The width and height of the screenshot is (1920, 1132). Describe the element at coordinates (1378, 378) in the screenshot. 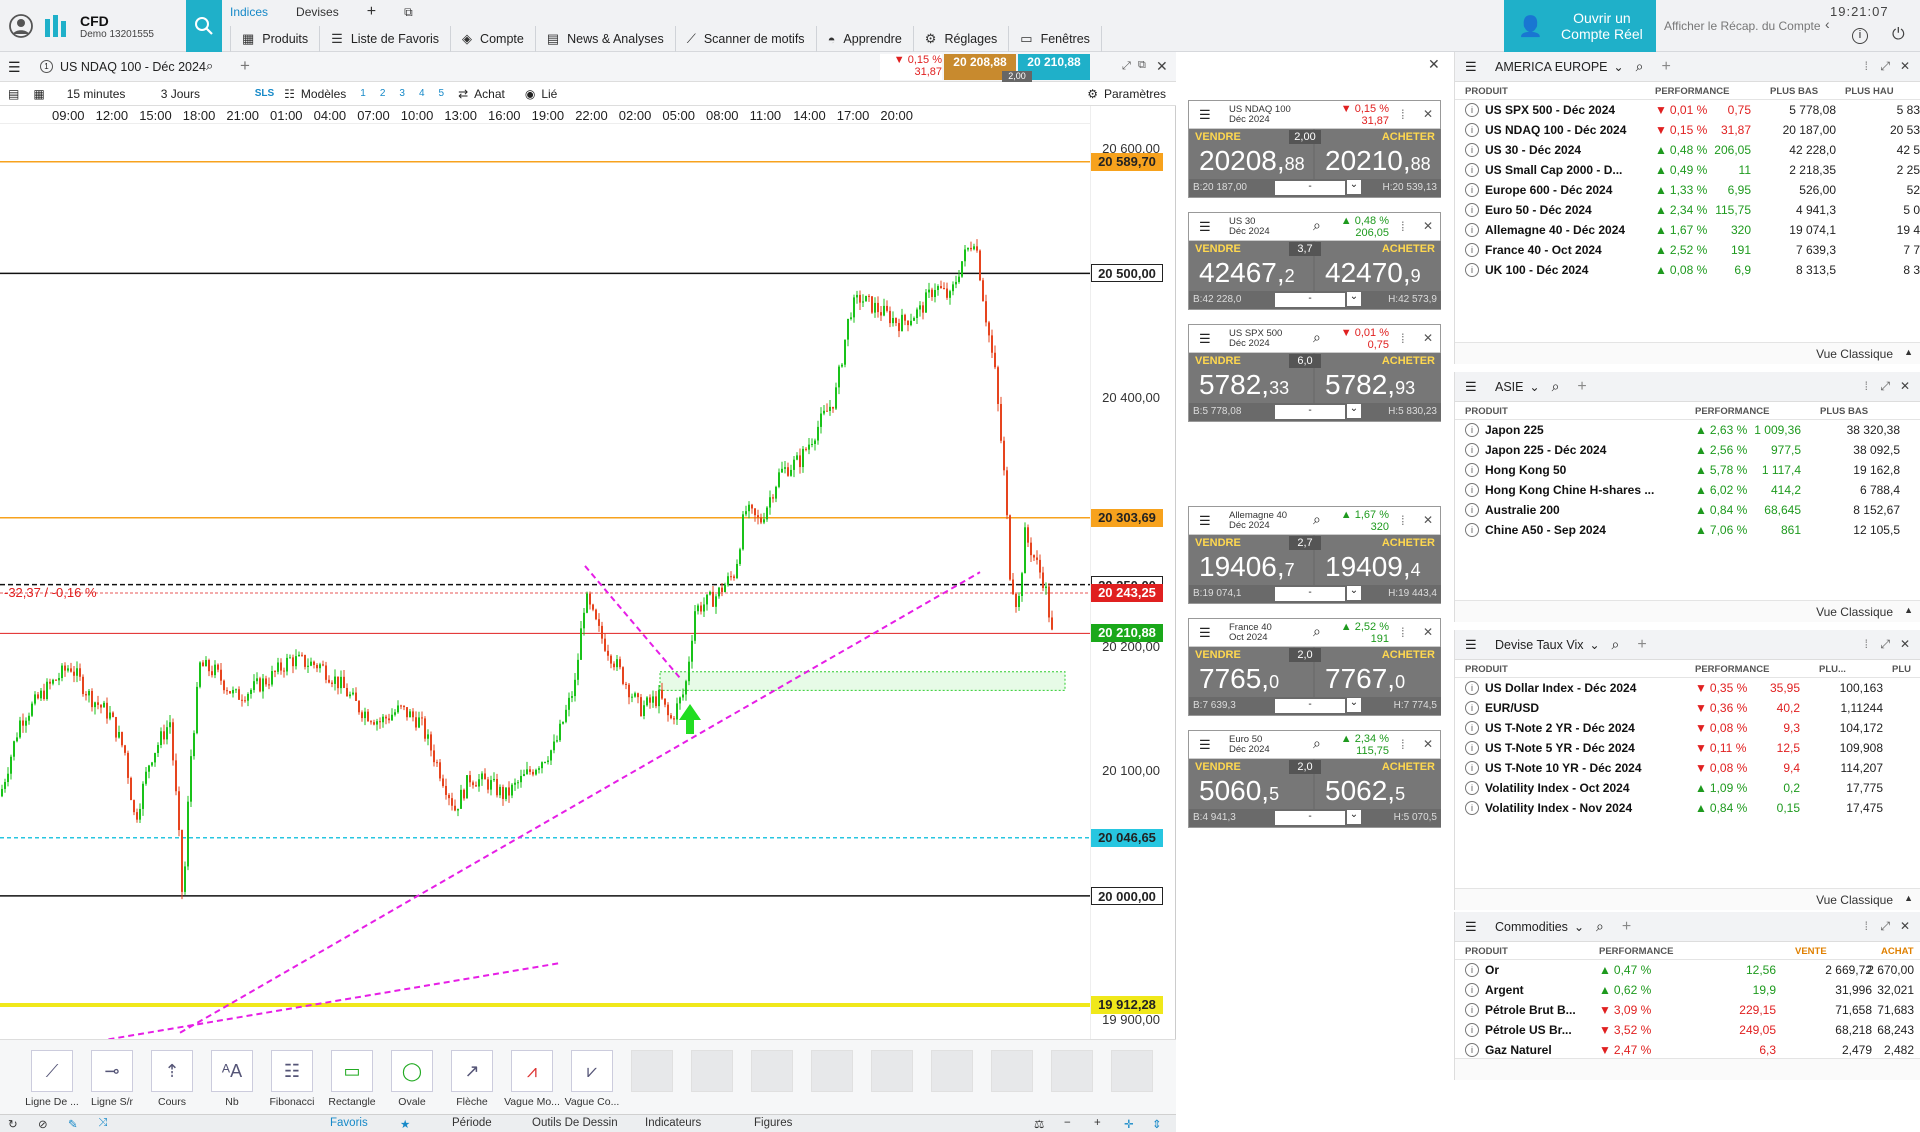

I see `buy-button: ACHETER 5782,93` at that location.